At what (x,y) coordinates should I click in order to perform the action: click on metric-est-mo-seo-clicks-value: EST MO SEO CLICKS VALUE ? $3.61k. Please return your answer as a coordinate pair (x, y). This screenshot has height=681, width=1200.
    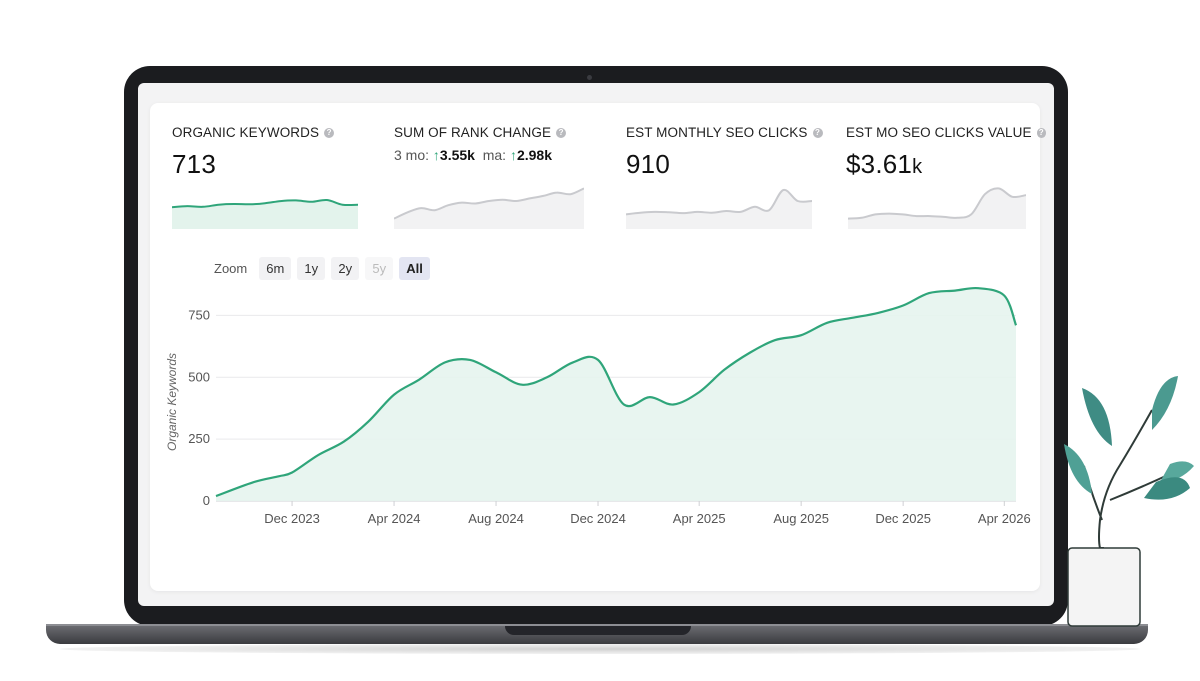
    Looking at the image, I should click on (946, 152).